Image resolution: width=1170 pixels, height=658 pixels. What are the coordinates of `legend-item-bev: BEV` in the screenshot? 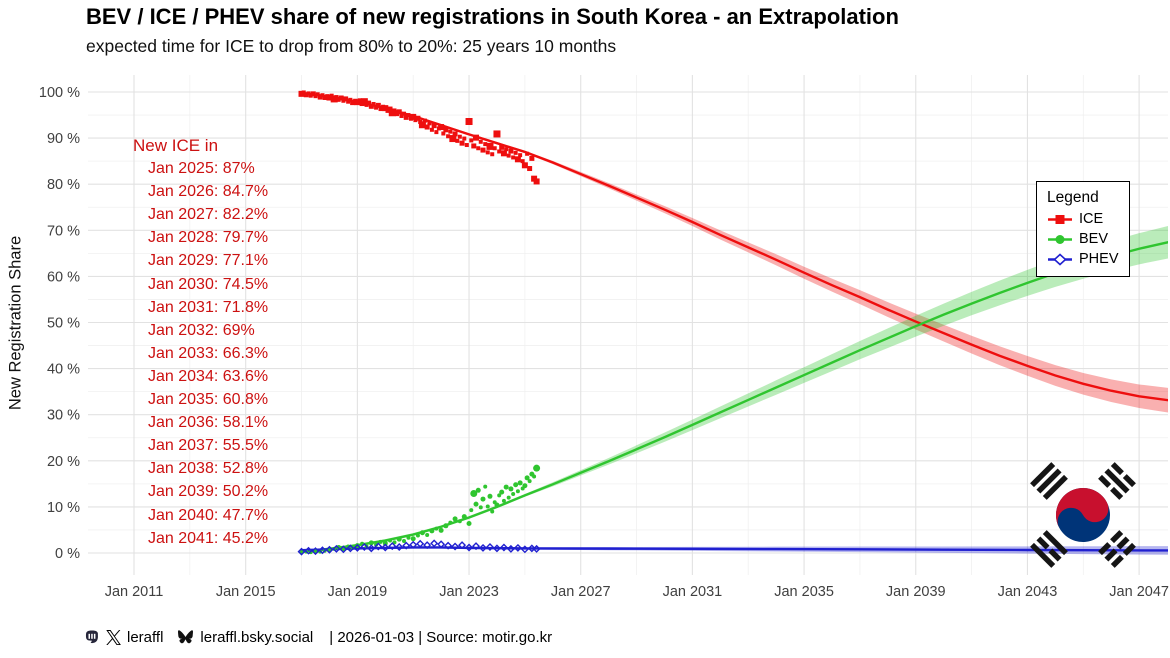 It's located at (1083, 239).